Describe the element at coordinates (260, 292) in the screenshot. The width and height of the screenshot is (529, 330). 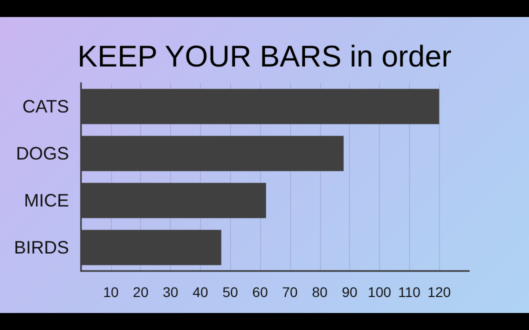
I see `x-tick-label: 60` at that location.